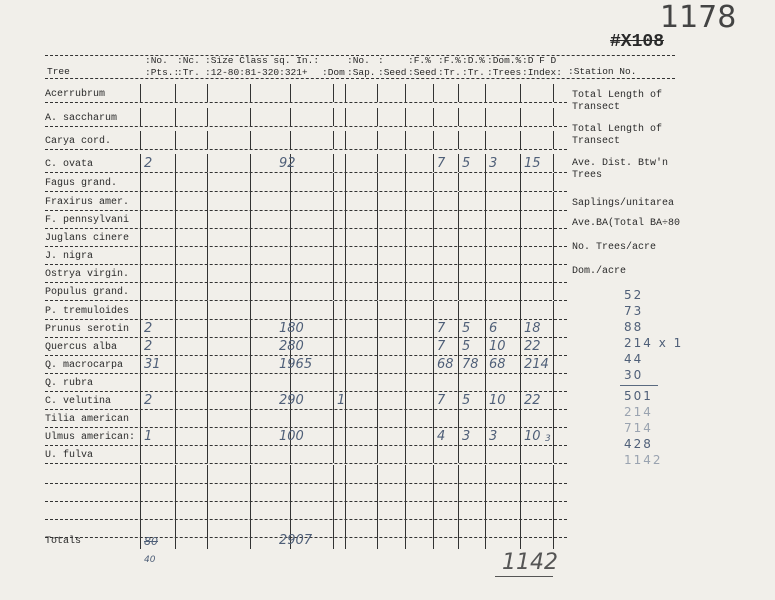  Describe the element at coordinates (449, 72) in the screenshot. I see `column-header-7-line2: :Tr.` at that location.